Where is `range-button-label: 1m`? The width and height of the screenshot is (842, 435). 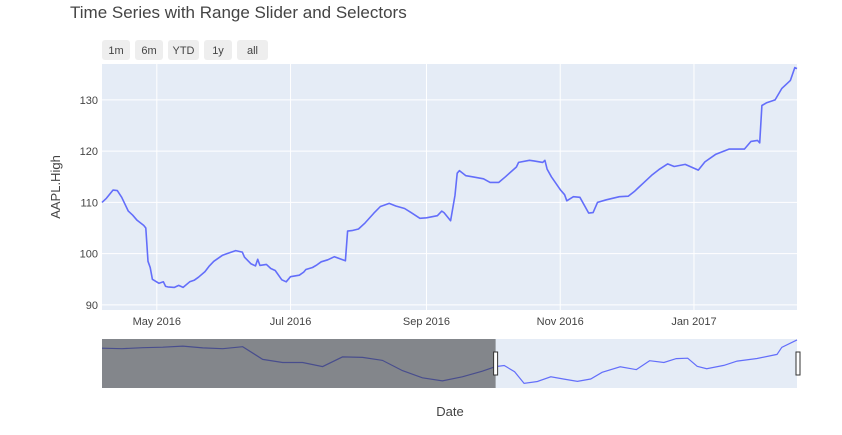
range-button-label: 1m is located at coordinates (115, 51).